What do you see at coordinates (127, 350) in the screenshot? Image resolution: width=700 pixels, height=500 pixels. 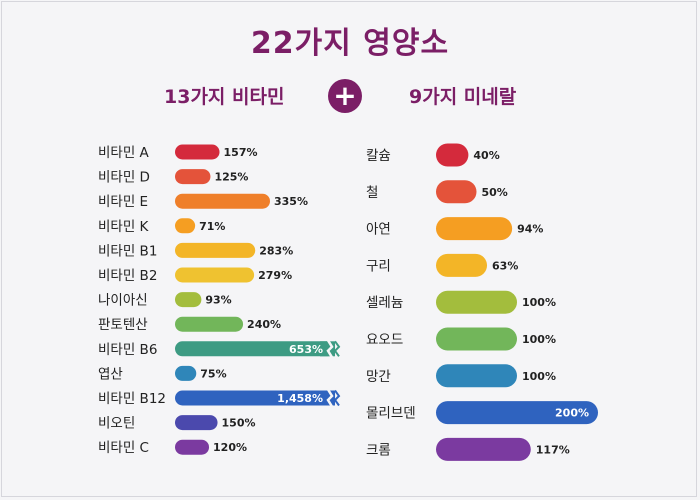 I see `vitamin-label: 비타민 B6` at bounding box center [127, 350].